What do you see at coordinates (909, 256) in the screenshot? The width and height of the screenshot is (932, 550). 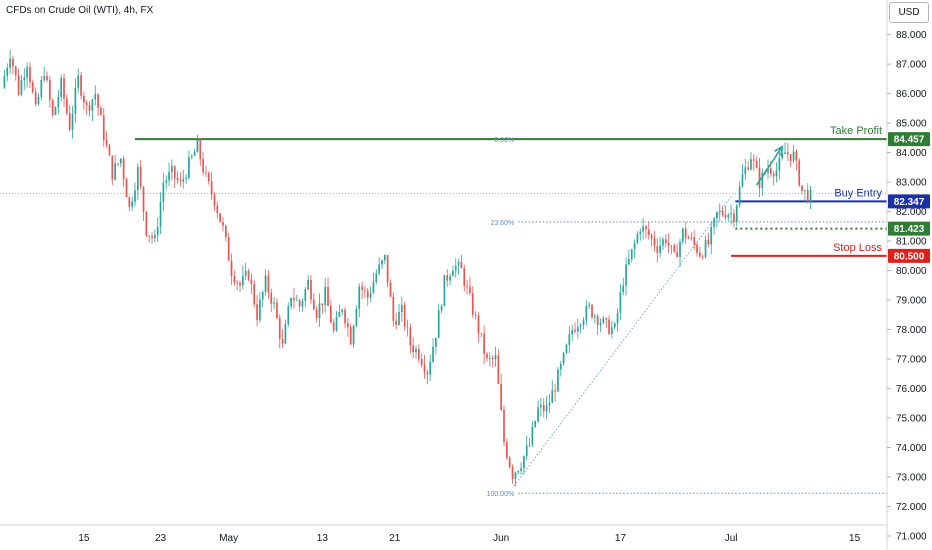 I see `level-price-label: 80.500` at bounding box center [909, 256].